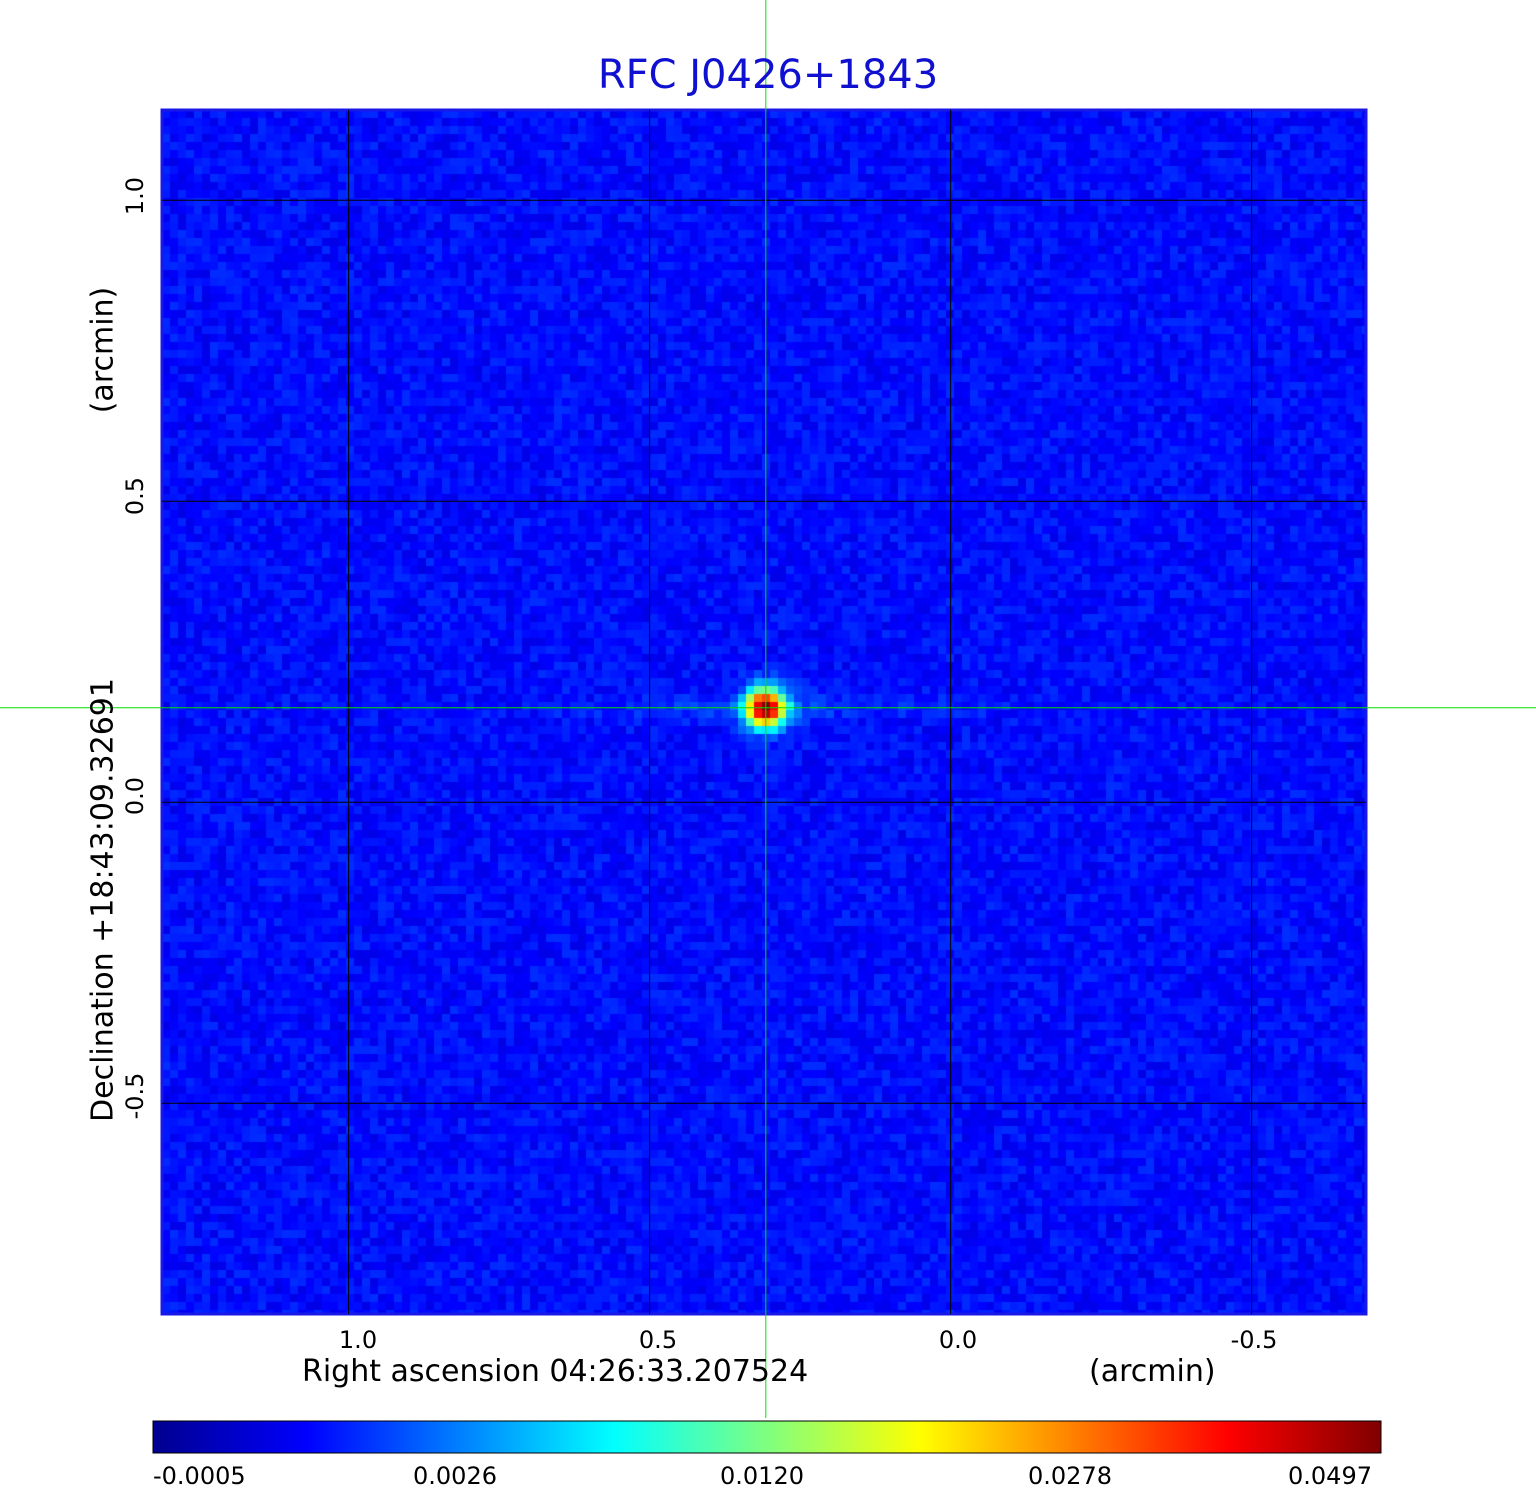 This screenshot has width=1536, height=1511. I want to click on x-tick-label: -0.5, so click(1254, 1340).